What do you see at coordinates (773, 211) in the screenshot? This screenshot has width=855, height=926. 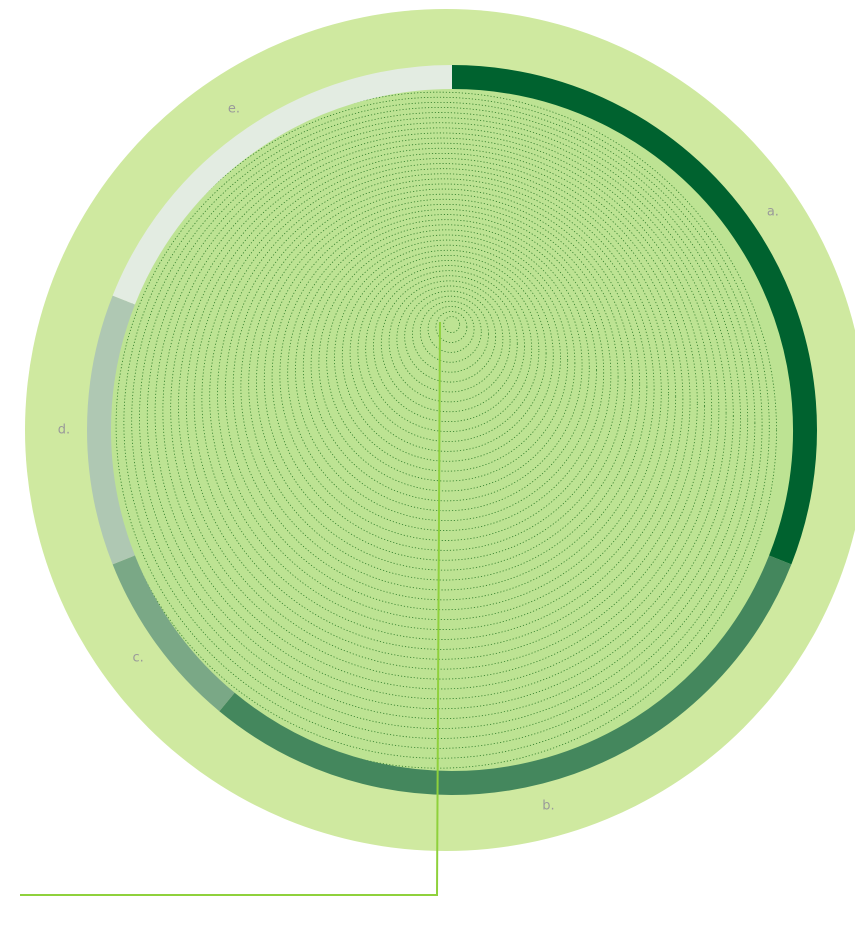 I see `segment-label: a.` at bounding box center [773, 211].